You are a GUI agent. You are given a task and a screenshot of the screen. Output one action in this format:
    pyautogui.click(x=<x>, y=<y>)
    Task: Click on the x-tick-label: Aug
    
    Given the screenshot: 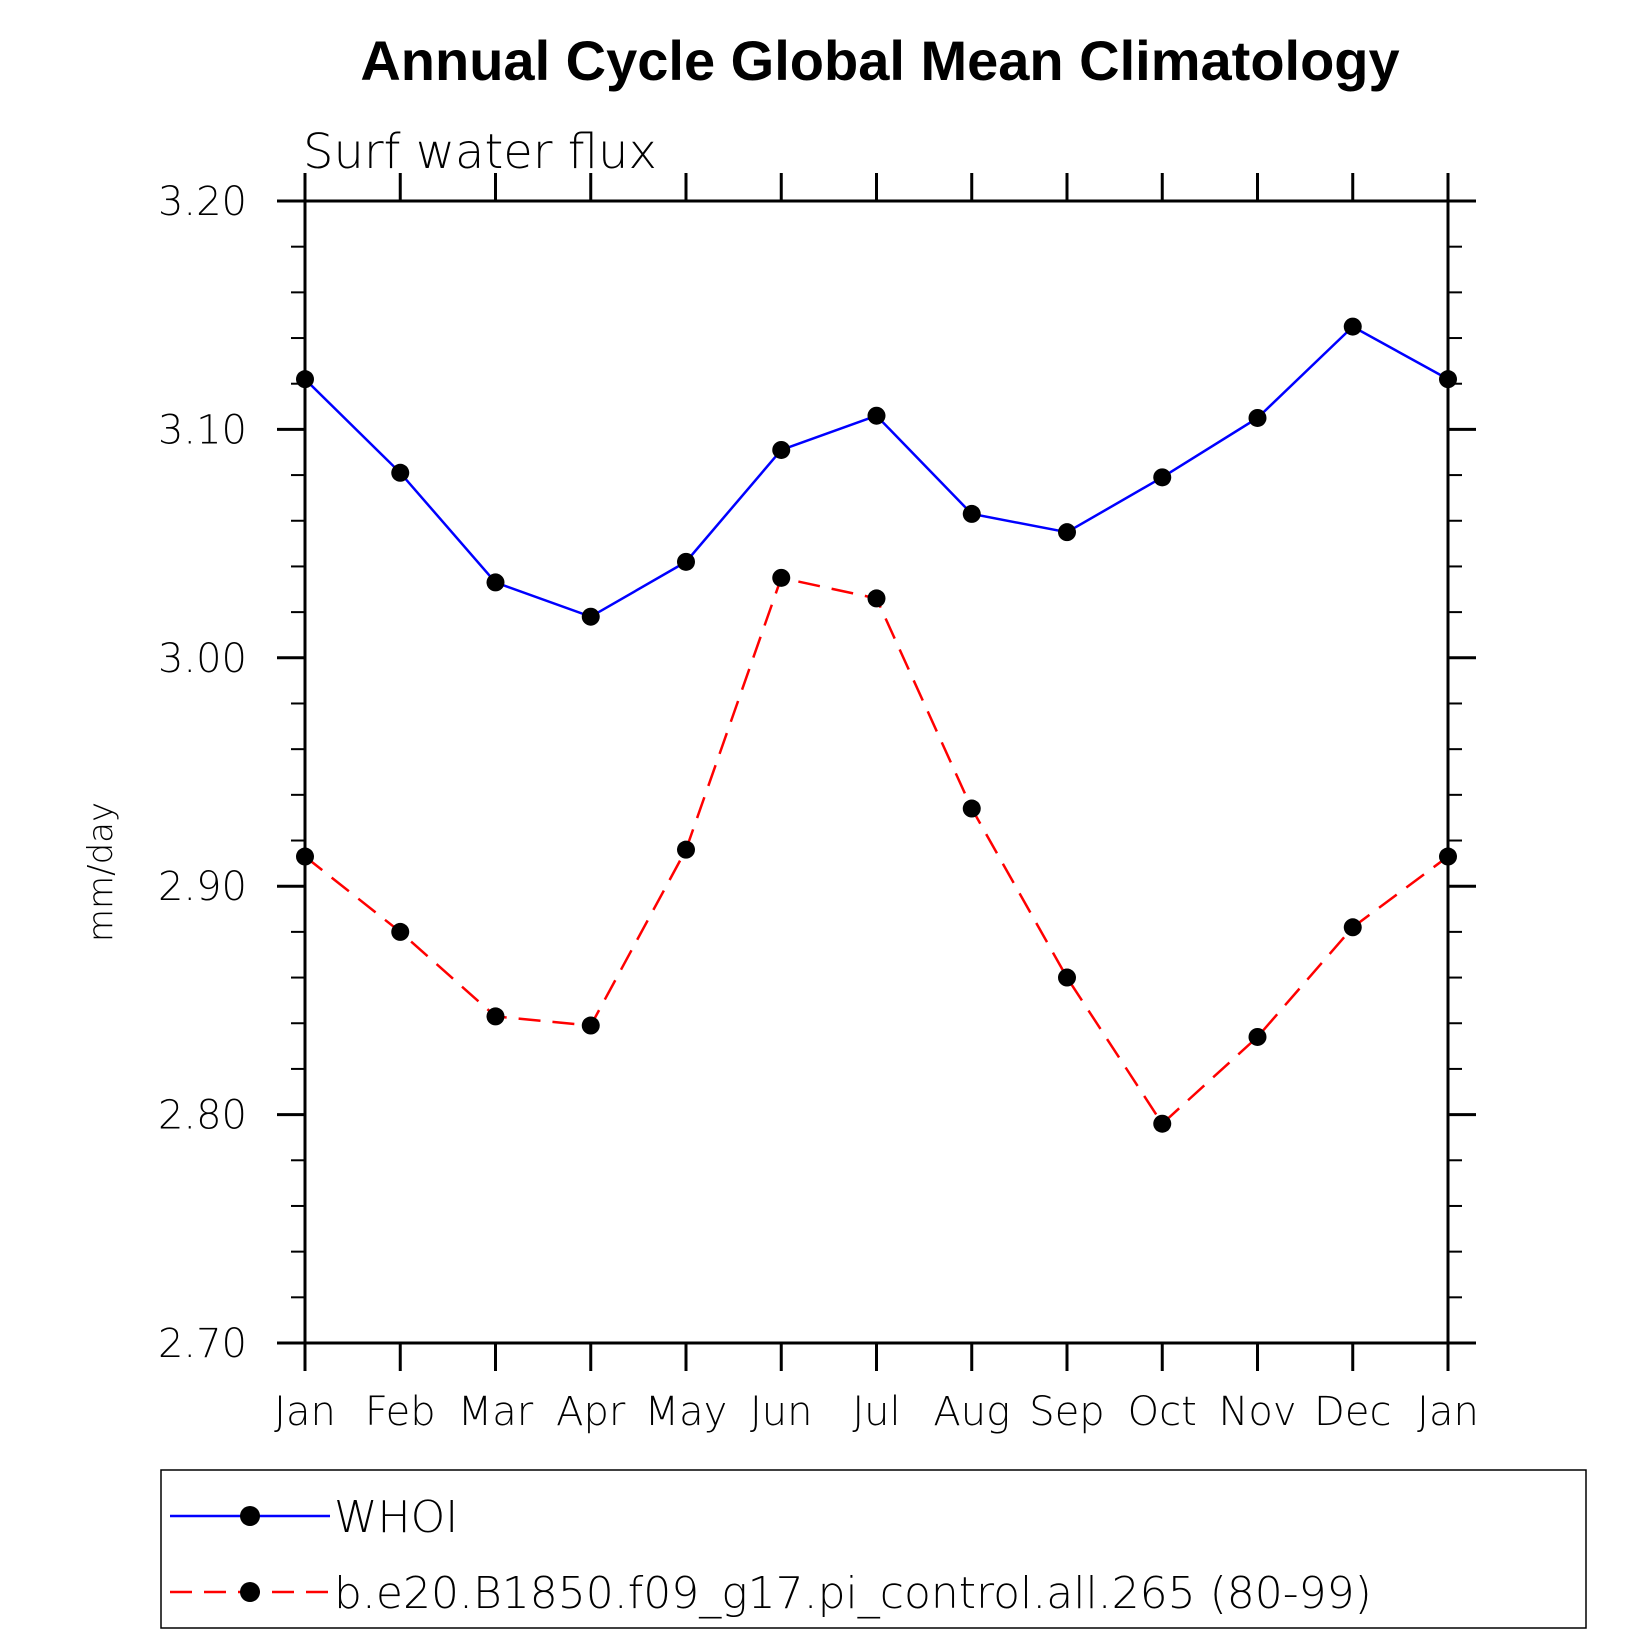 What is the action you would take?
    pyautogui.click(x=971, y=1412)
    